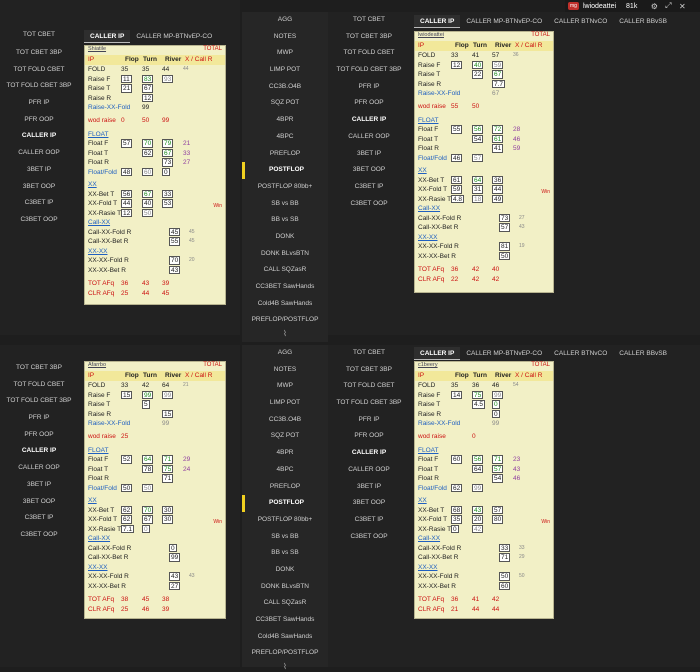 This screenshot has width=700, height=672. I want to click on player-name: Shiatile, so click(97, 49).